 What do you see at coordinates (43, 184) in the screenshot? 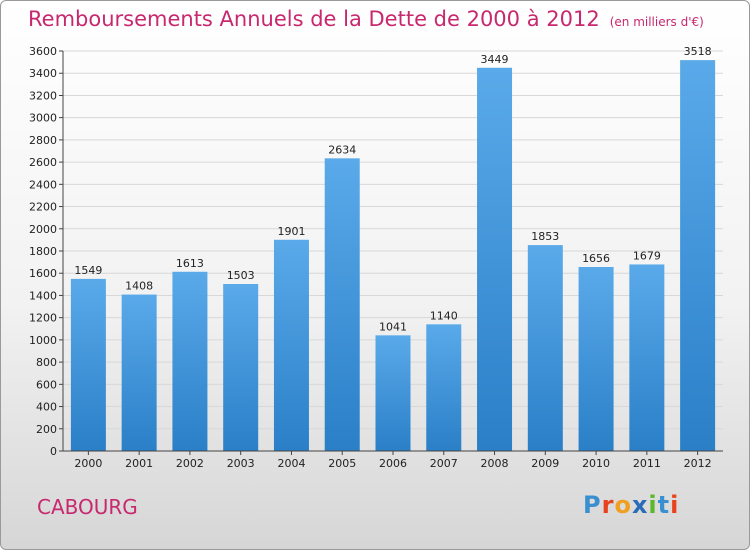
I see `y-tick-label: 2400` at bounding box center [43, 184].